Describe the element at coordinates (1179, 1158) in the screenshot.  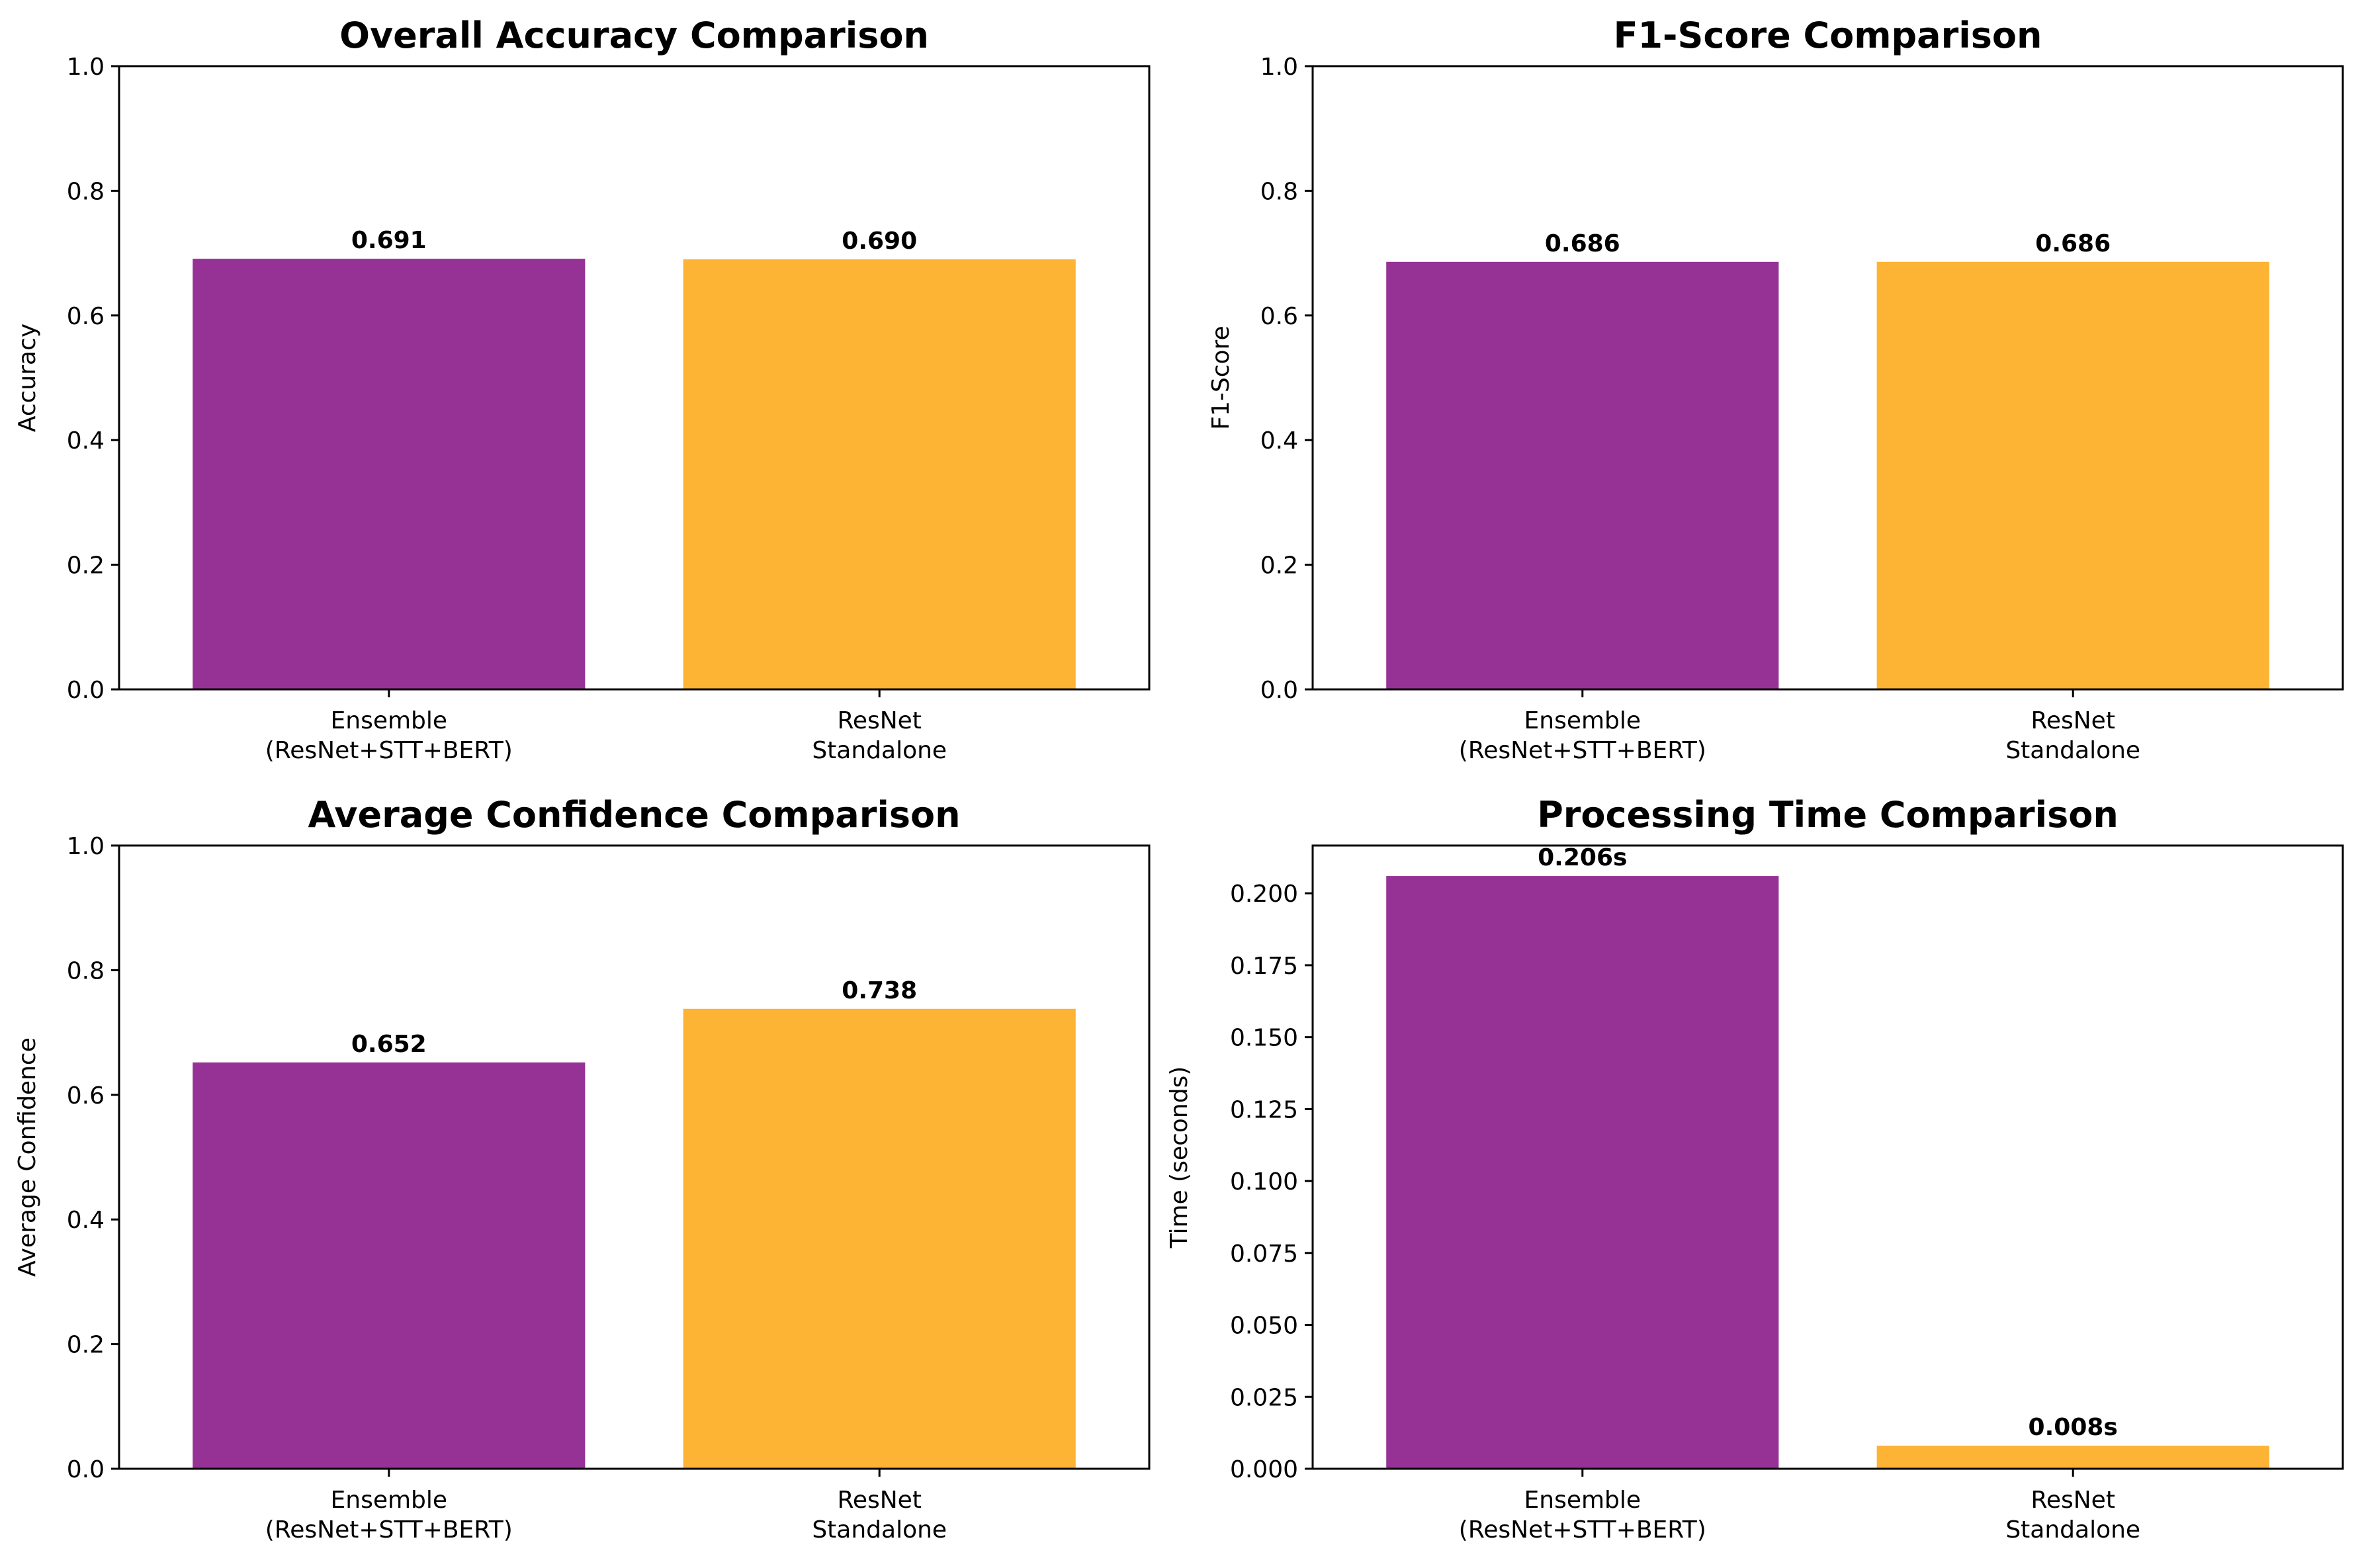
I see `y-axis-label: Time (seconds)` at that location.